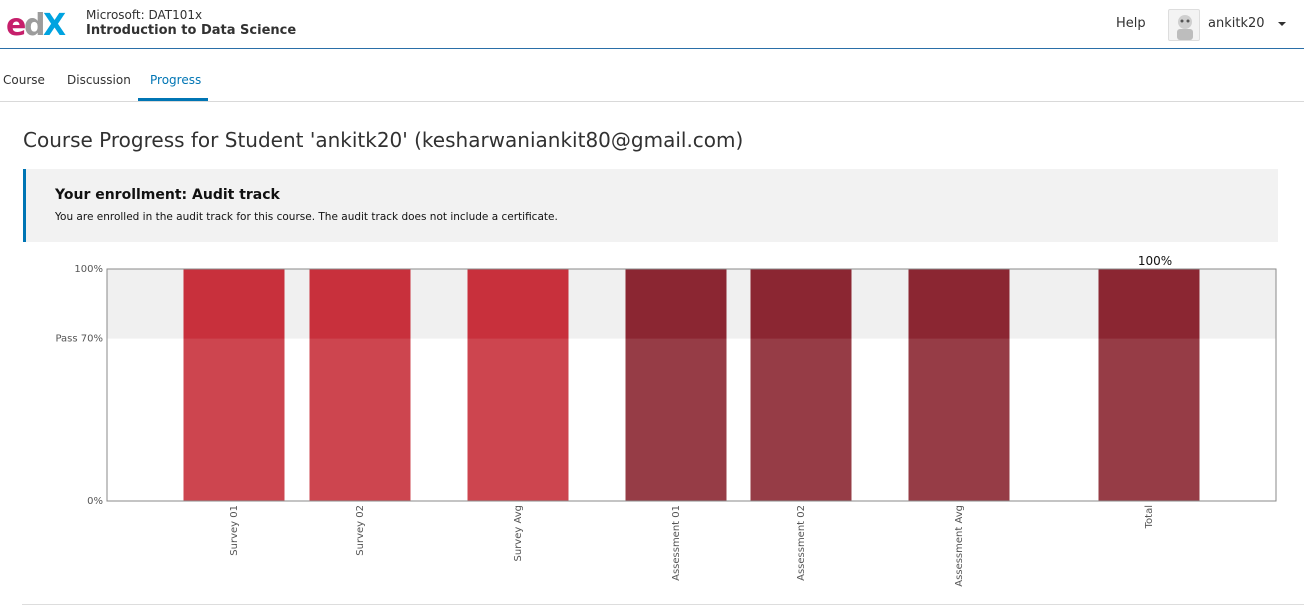 The width and height of the screenshot is (1304, 611). I want to click on edx-logo: e d X, so click(39, 23).